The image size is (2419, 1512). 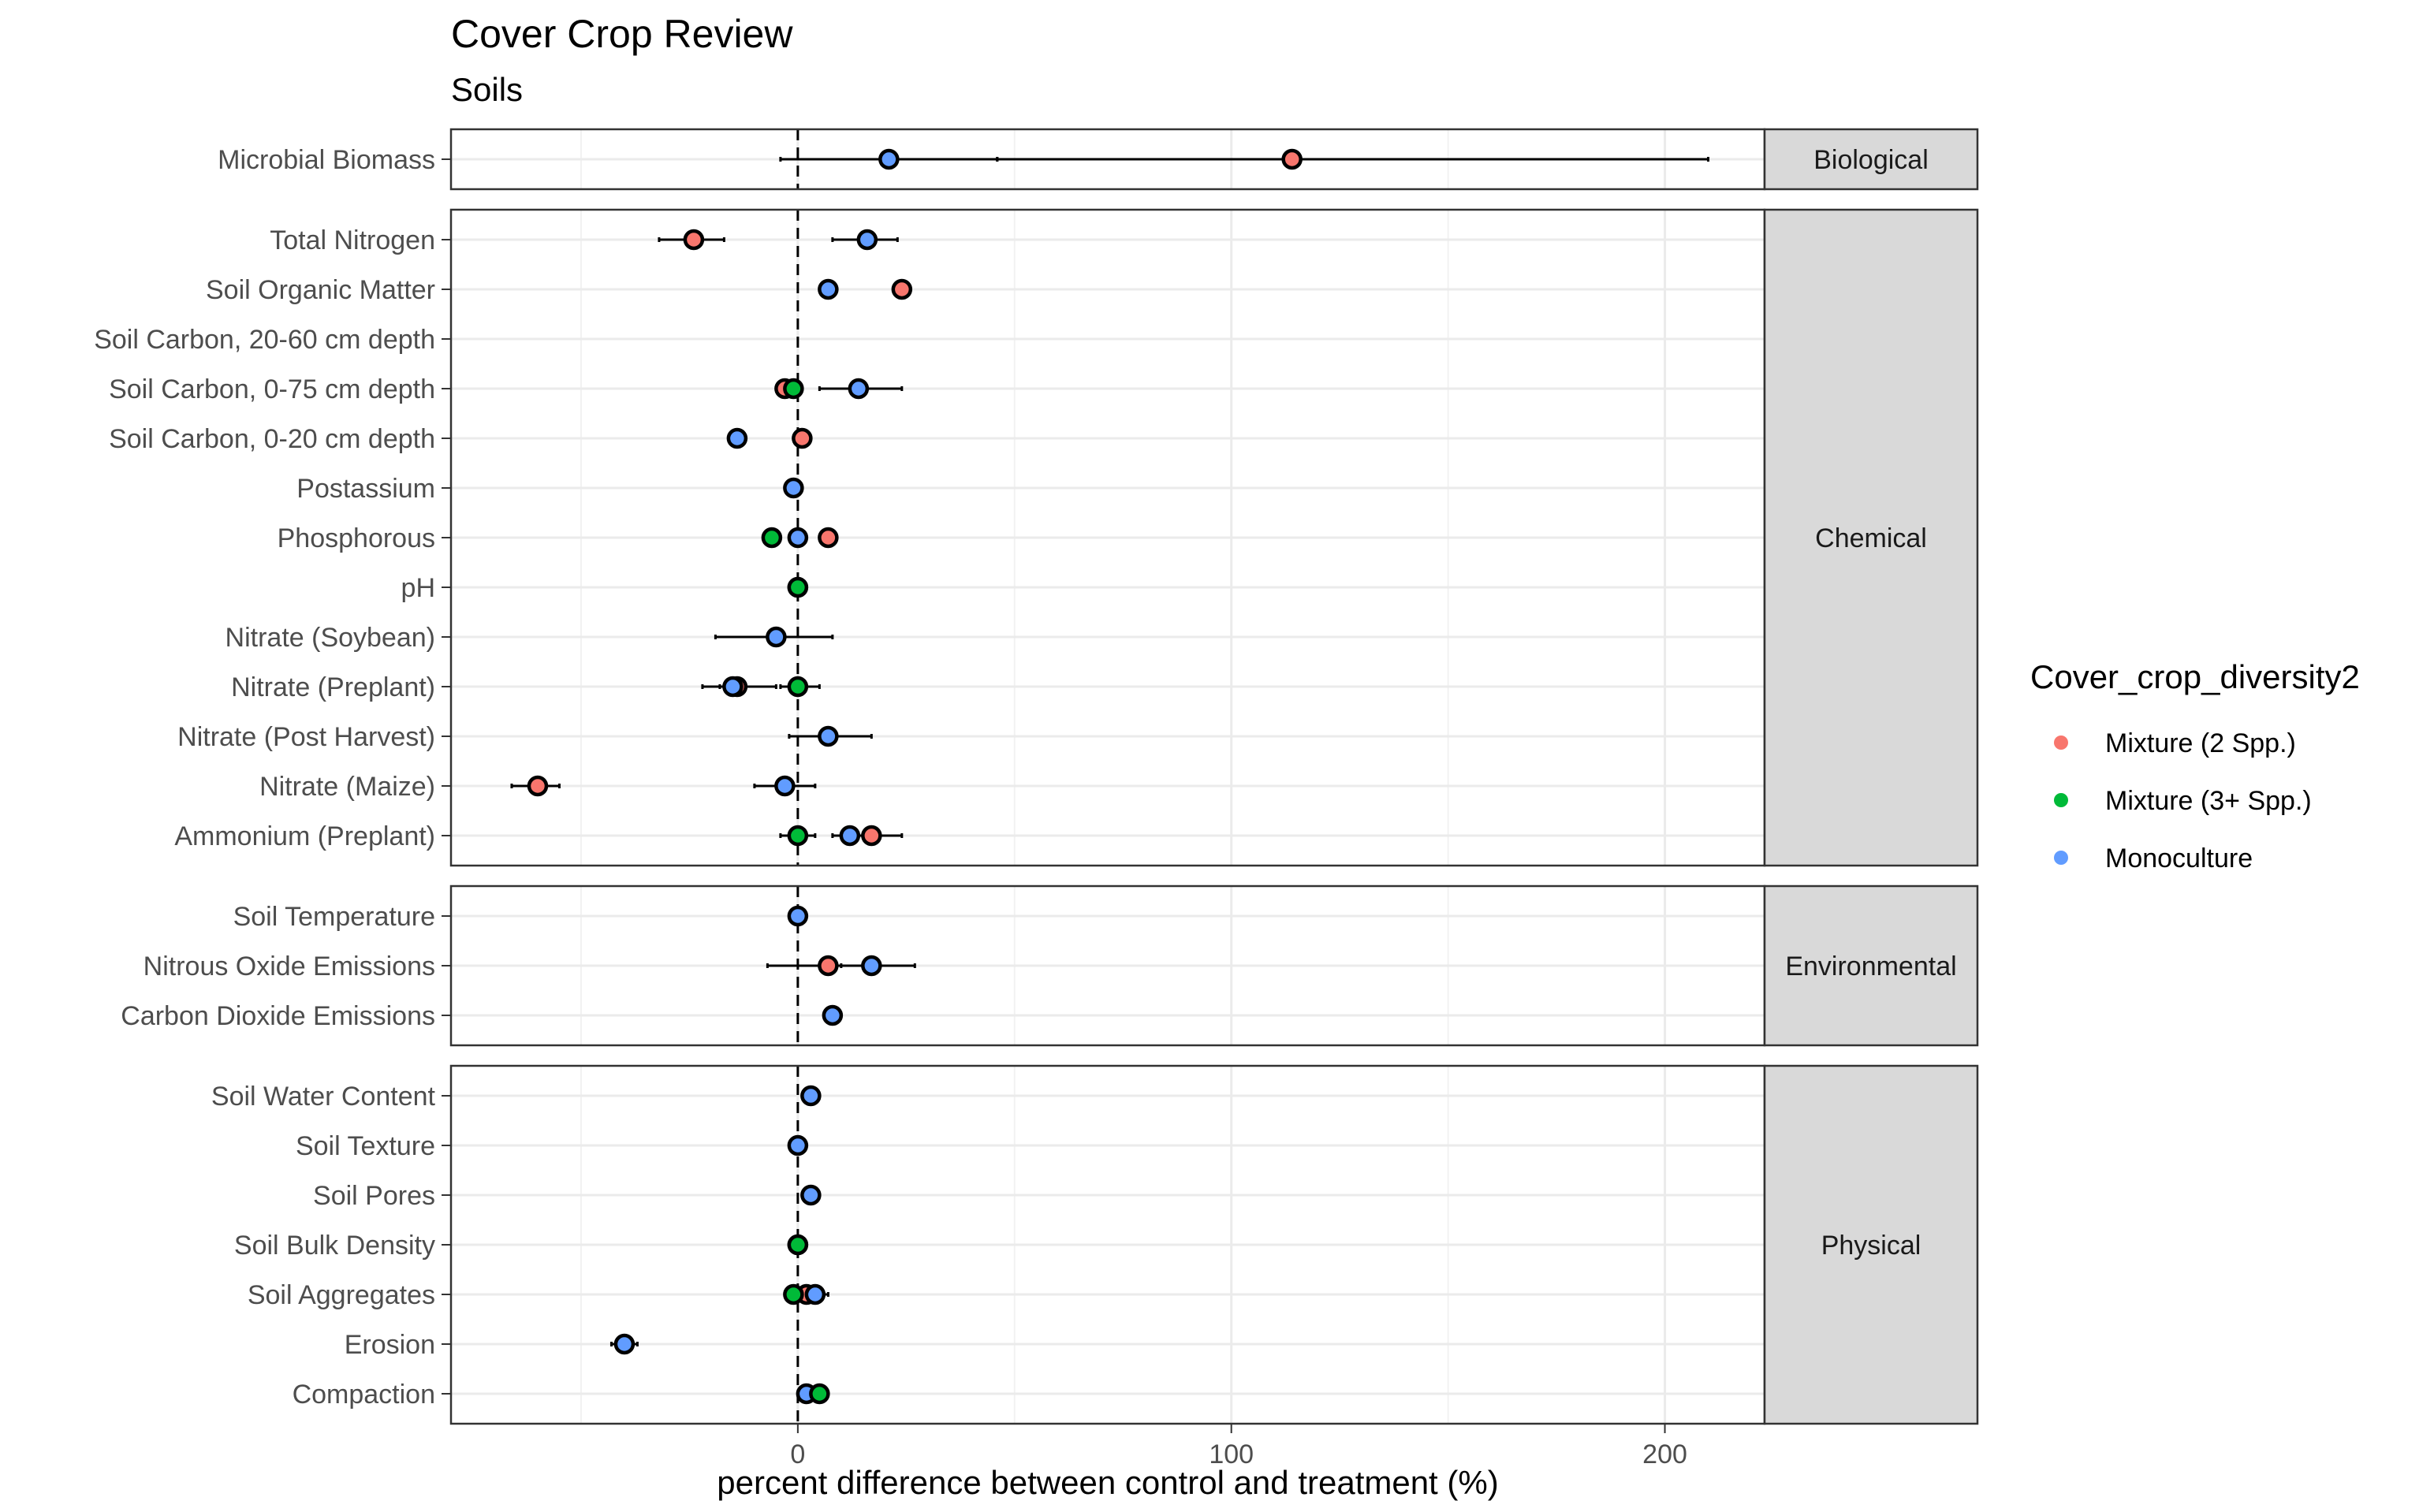 I want to click on y-tick-label: Nitrous Oxide Emissions, so click(x=289, y=967).